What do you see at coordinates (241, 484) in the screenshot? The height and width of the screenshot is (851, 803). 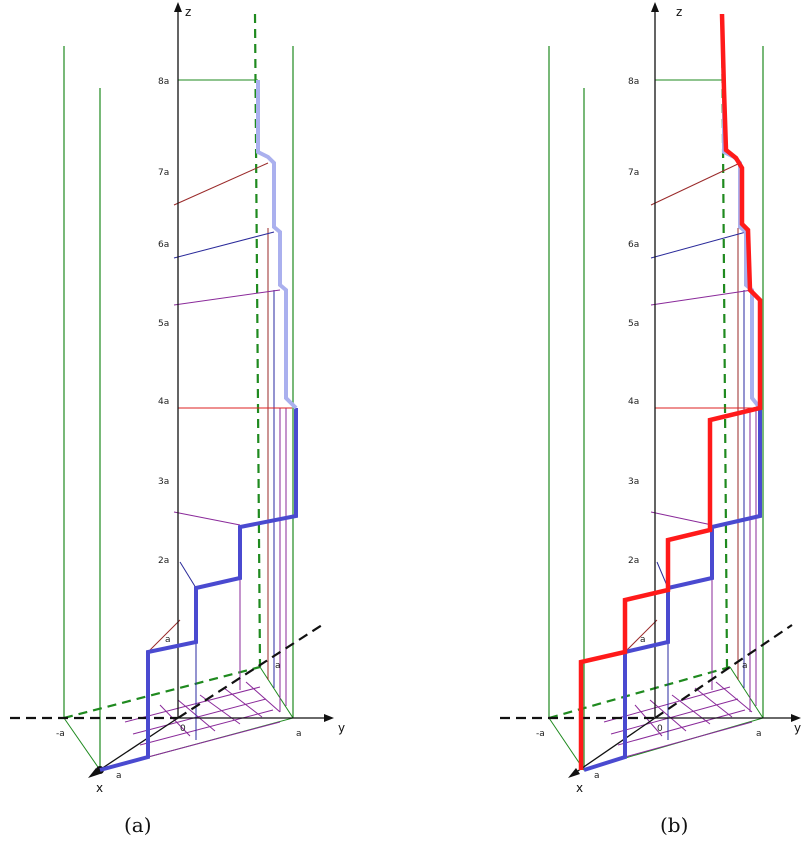 I see `projection-lines` at bounding box center [241, 484].